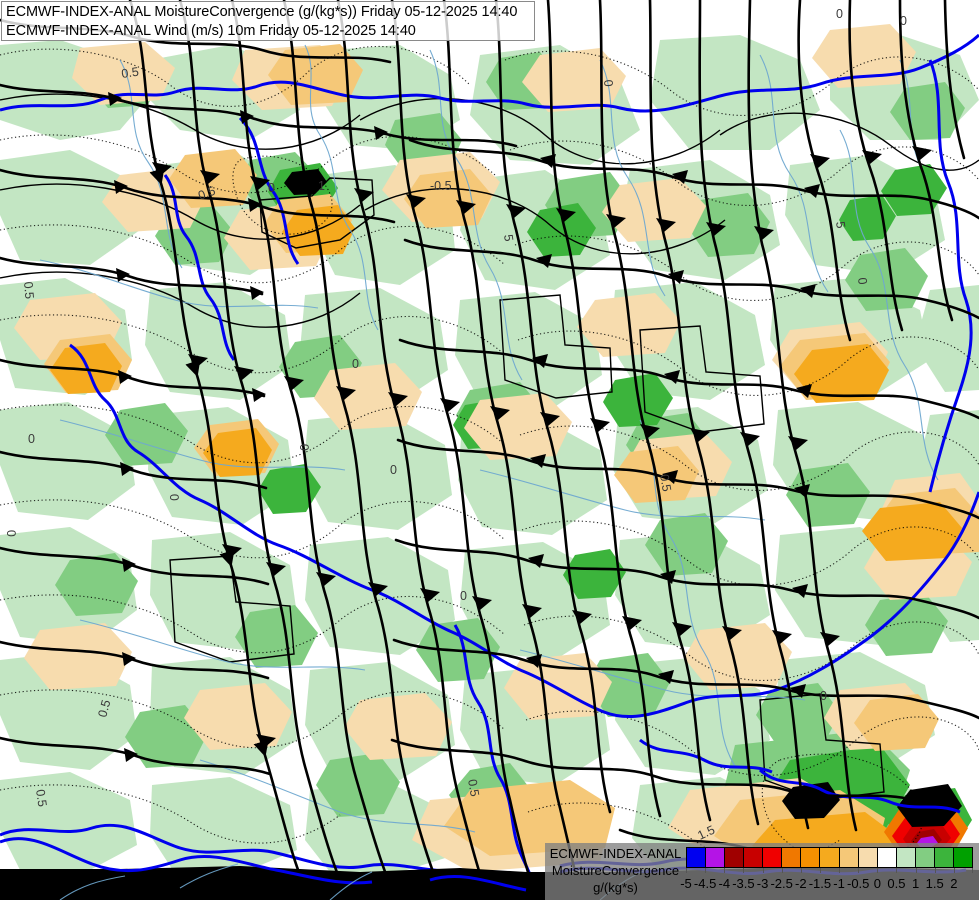  Describe the element at coordinates (743, 883) in the screenshot. I see `colorbar-tick-label: -3.5` at that location.